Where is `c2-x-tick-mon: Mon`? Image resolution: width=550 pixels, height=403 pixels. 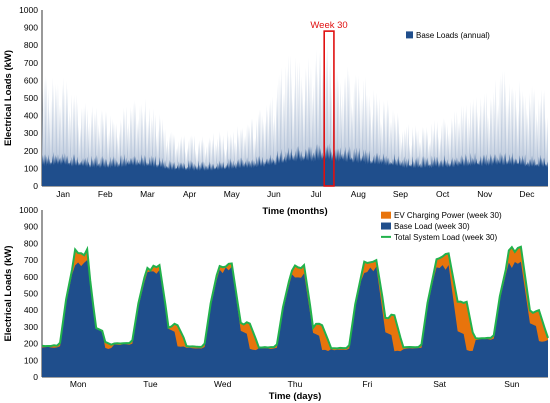
c2-x-tick-mon: Mon is located at coordinates (78, 384).